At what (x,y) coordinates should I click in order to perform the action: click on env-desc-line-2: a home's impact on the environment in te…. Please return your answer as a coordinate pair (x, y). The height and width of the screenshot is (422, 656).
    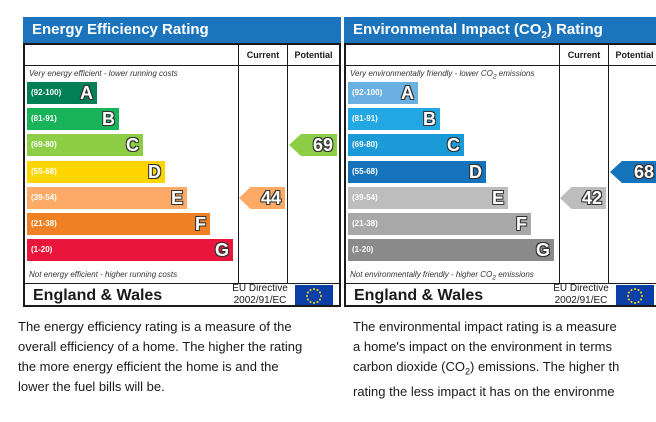
    Looking at the image, I should click on (482, 346).